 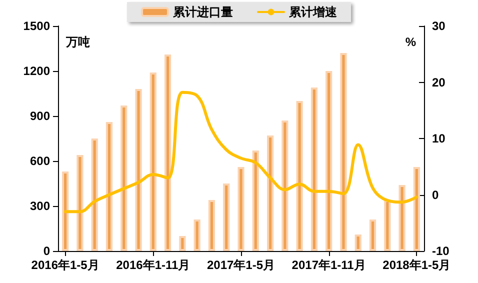 I want to click on y2-tick-label: 20, so click(x=439, y=82).